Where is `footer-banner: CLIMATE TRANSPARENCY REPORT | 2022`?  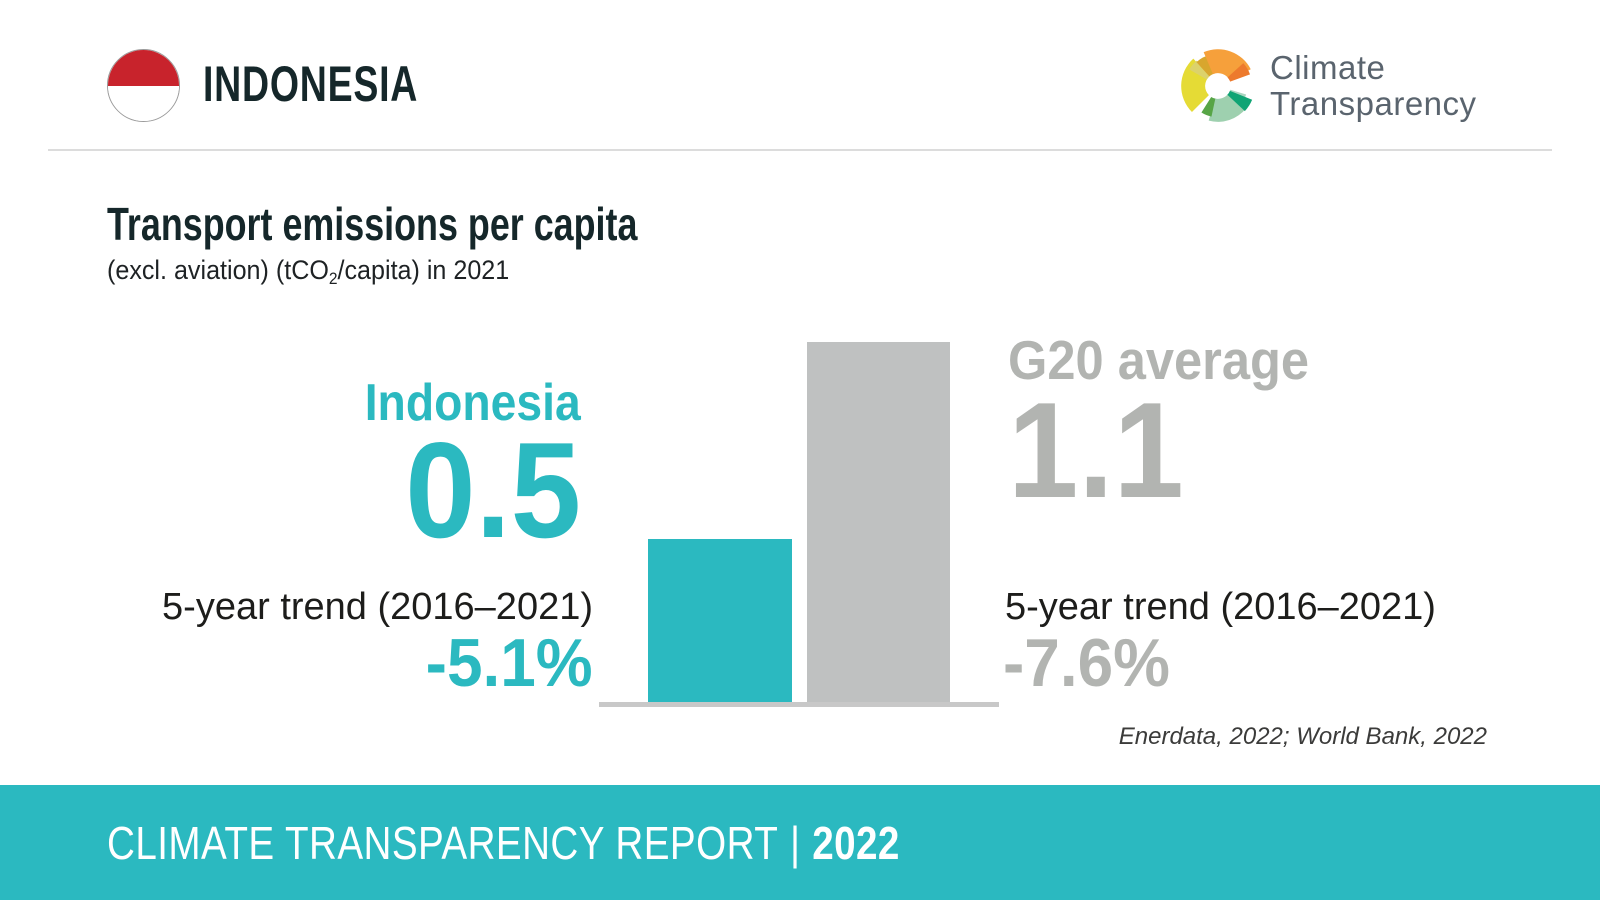
footer-banner: CLIMATE TRANSPARENCY REPORT | 2022 is located at coordinates (800, 842).